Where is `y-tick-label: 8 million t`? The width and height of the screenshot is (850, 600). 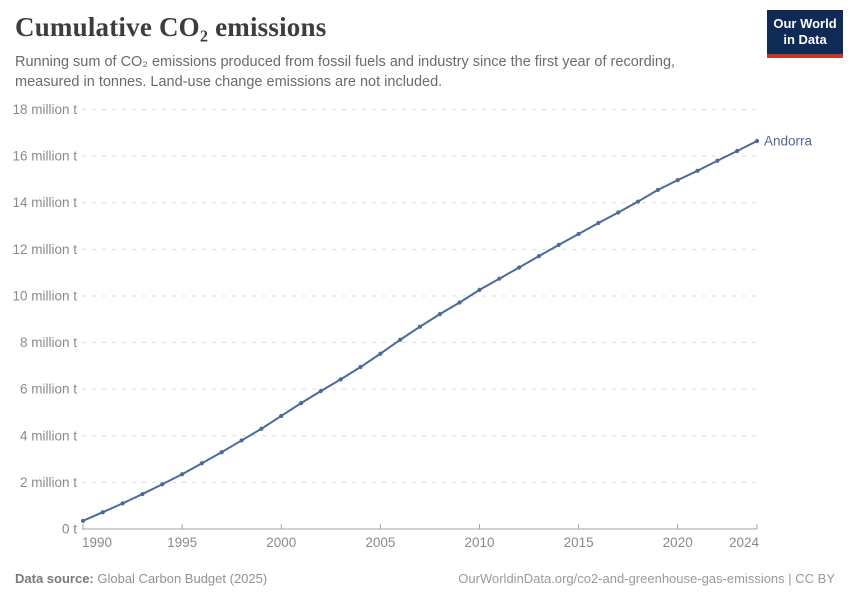
y-tick-label: 8 million t is located at coordinates (48, 342).